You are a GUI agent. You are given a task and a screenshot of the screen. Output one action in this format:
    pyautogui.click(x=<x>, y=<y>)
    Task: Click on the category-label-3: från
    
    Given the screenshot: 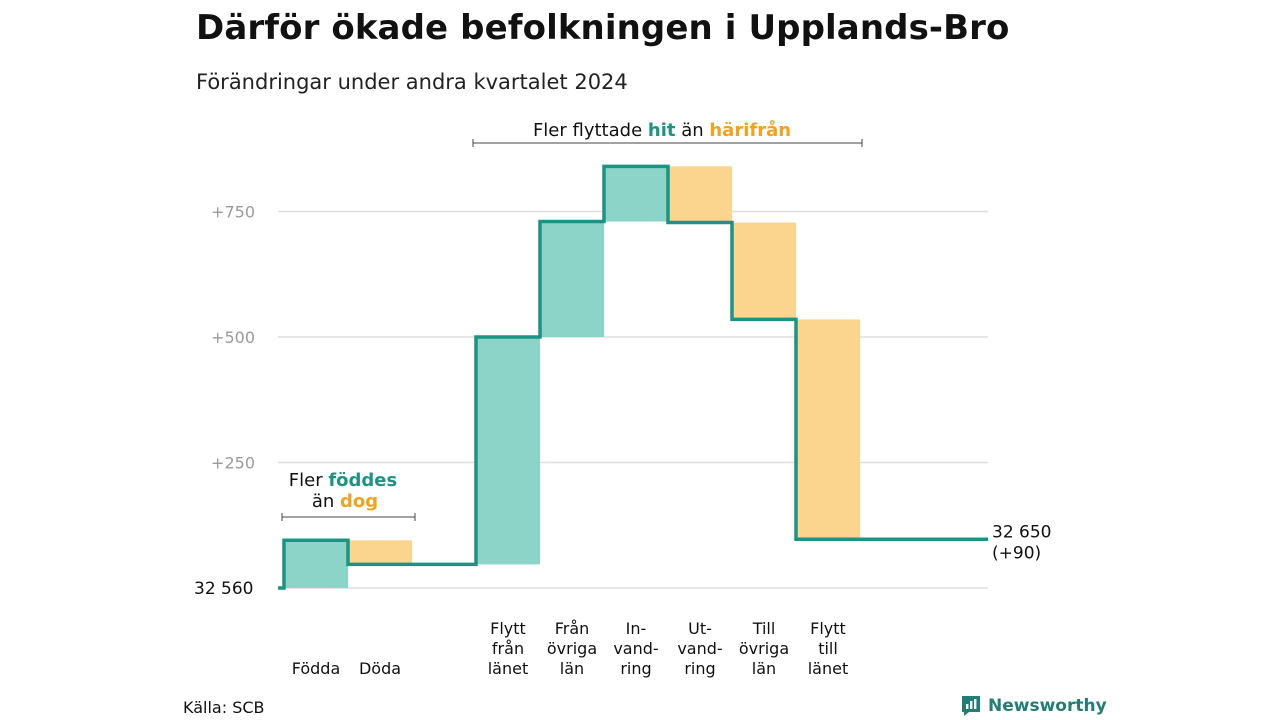 What is the action you would take?
    pyautogui.click(x=508, y=648)
    